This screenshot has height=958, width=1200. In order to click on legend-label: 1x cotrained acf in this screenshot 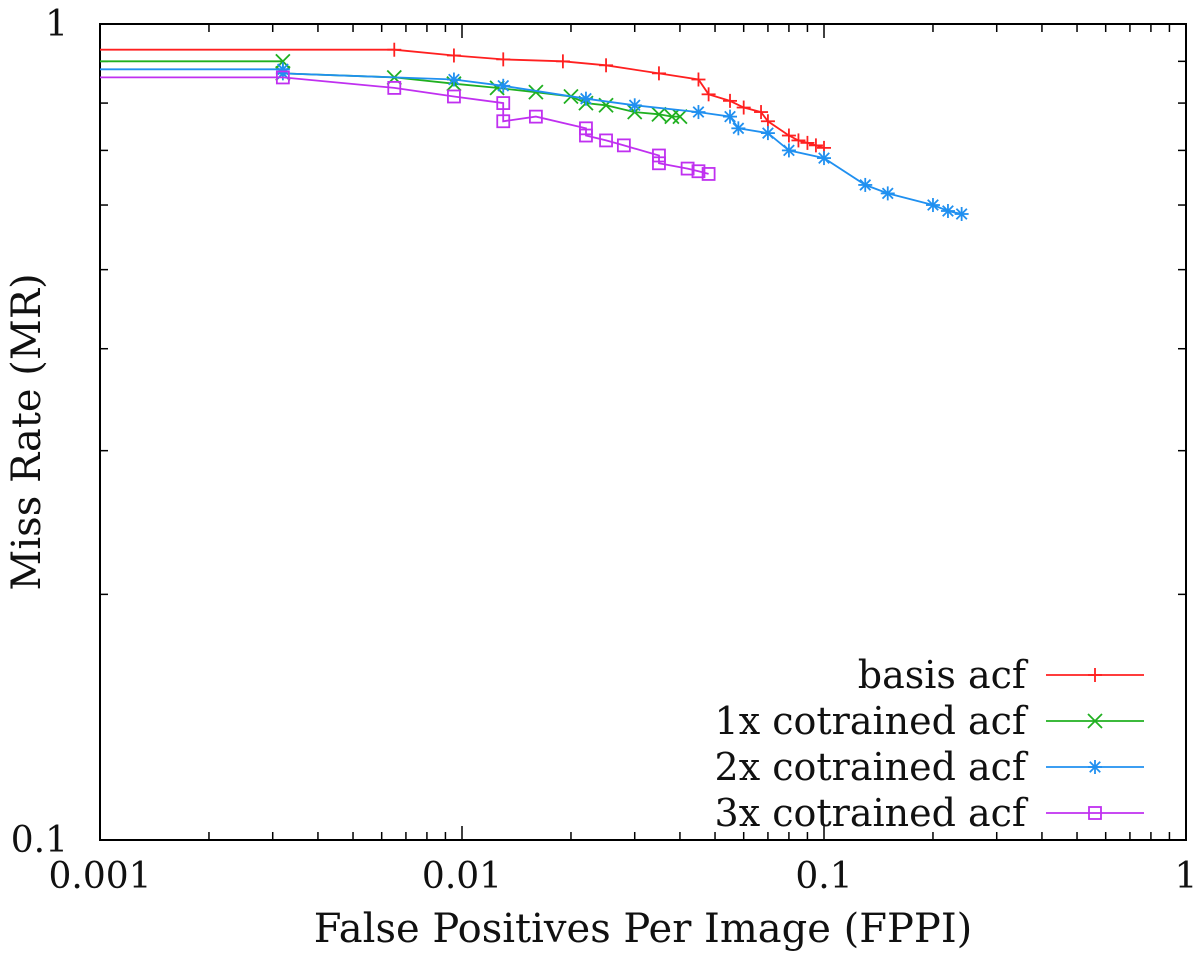, I will do `click(872, 721)`.